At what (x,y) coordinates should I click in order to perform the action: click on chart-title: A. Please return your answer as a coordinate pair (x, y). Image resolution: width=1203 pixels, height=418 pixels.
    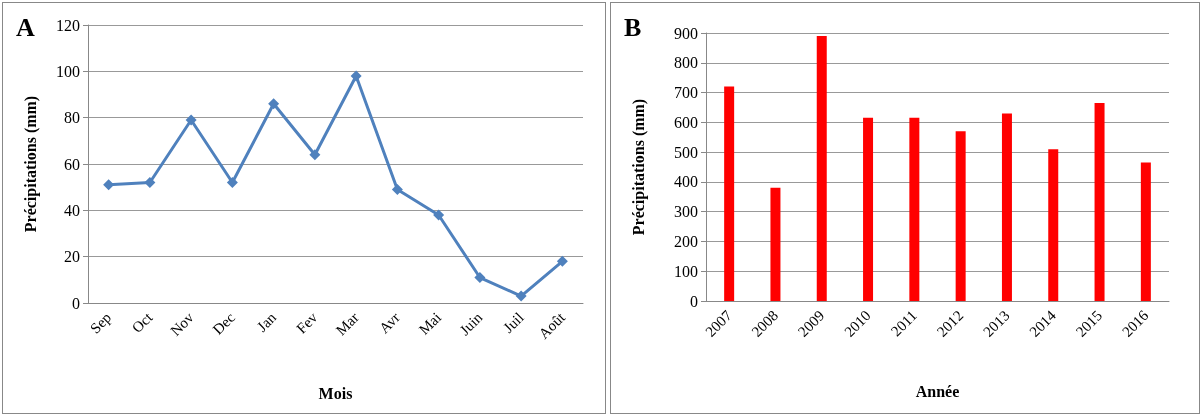
    Looking at the image, I should click on (25, 27).